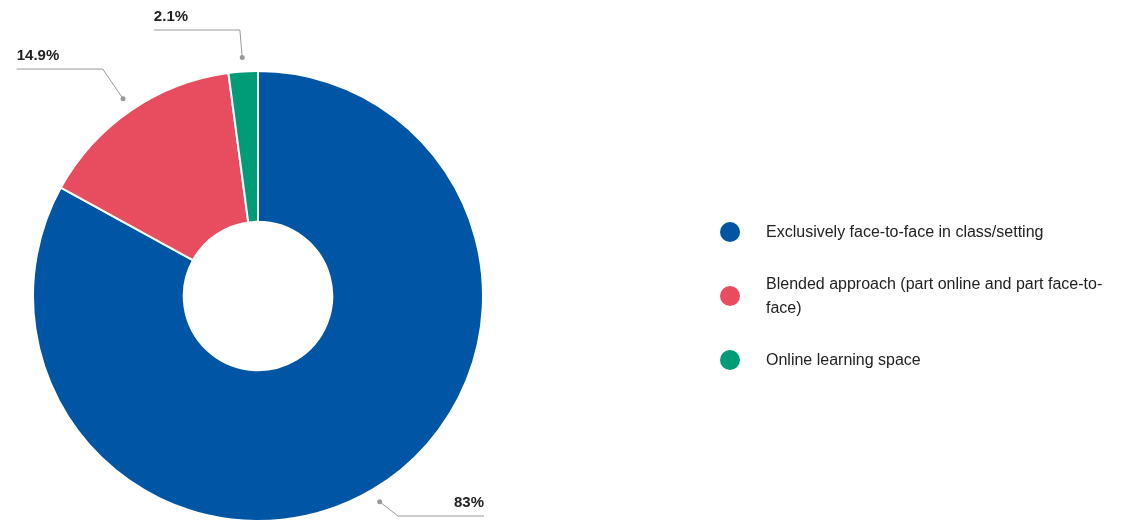 This screenshot has height=522, width=1123. What do you see at coordinates (905, 232) in the screenshot?
I see `legend-label: Exclusively face-to-face in class/setting` at bounding box center [905, 232].